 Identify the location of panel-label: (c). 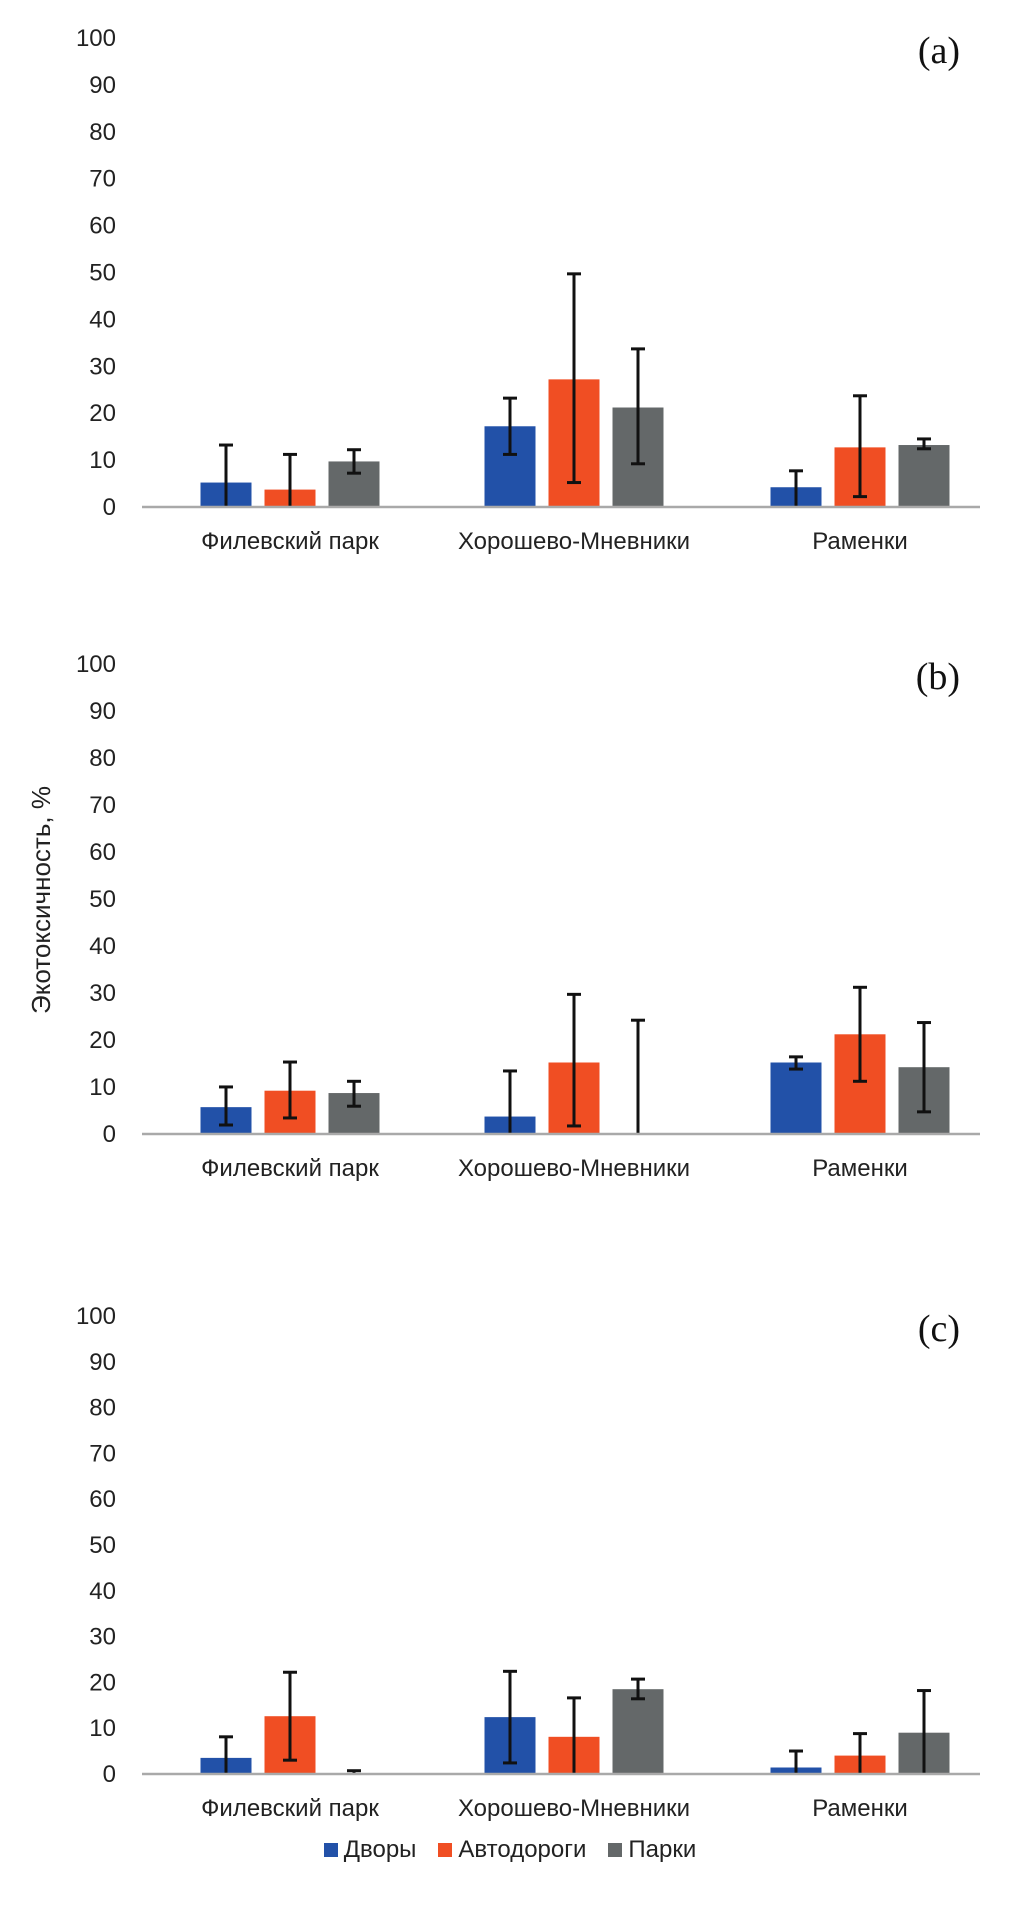
(939, 1329).